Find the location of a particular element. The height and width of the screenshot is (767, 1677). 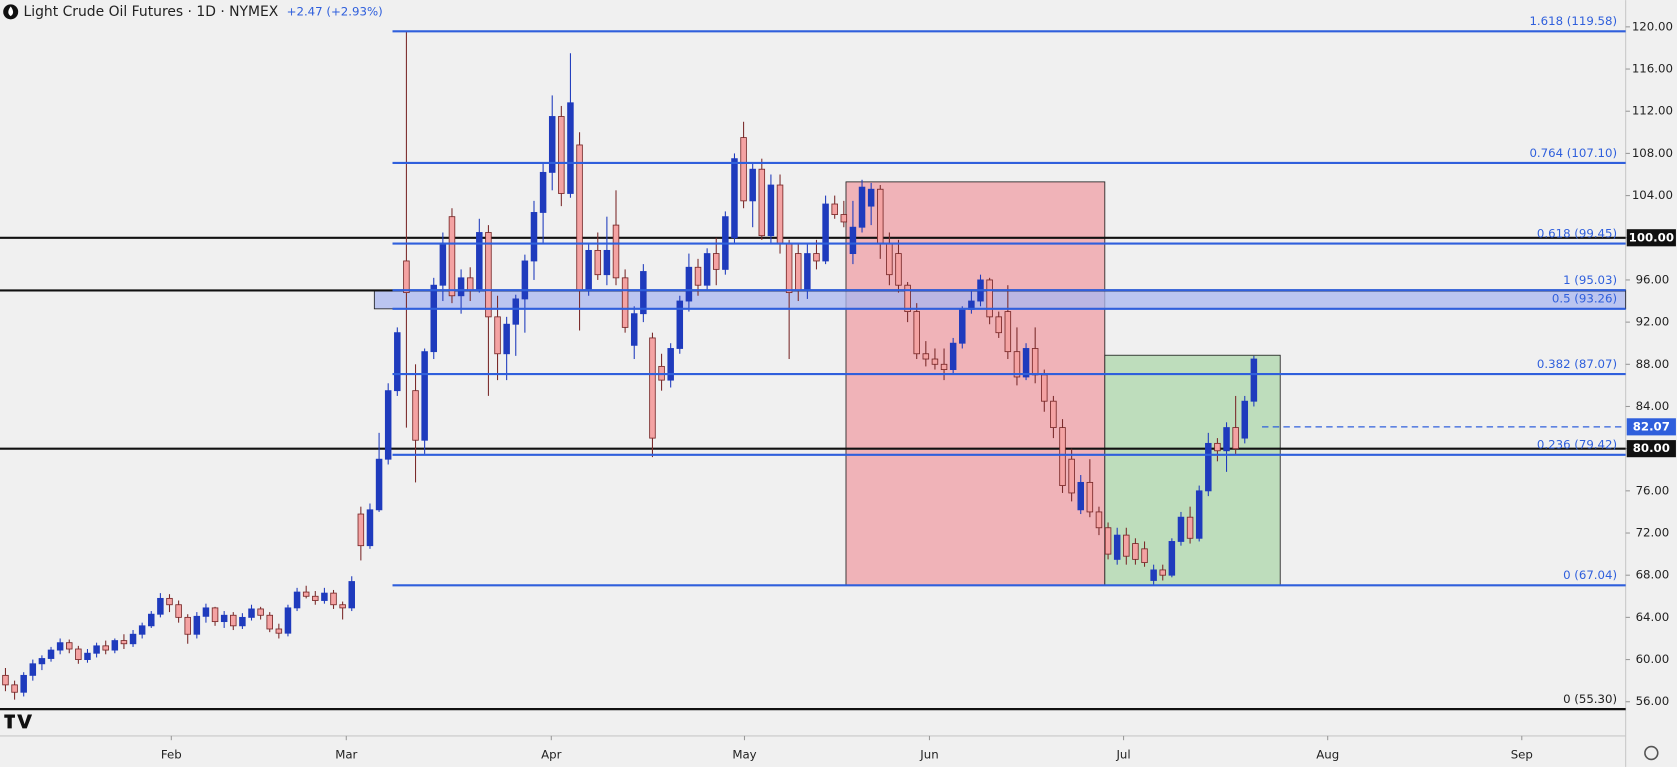

price-axis-labels: 100.00 80.00 82.07 is located at coordinates (1651, 343).